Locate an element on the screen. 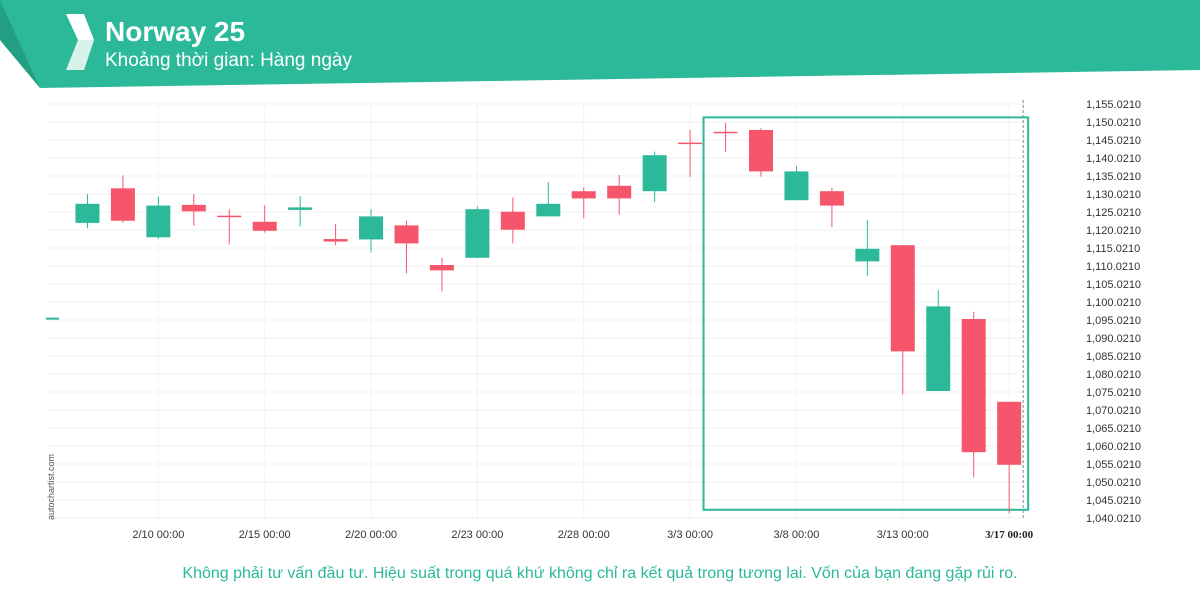  y-tick-label: 1,070.0210 is located at coordinates (1113, 411).